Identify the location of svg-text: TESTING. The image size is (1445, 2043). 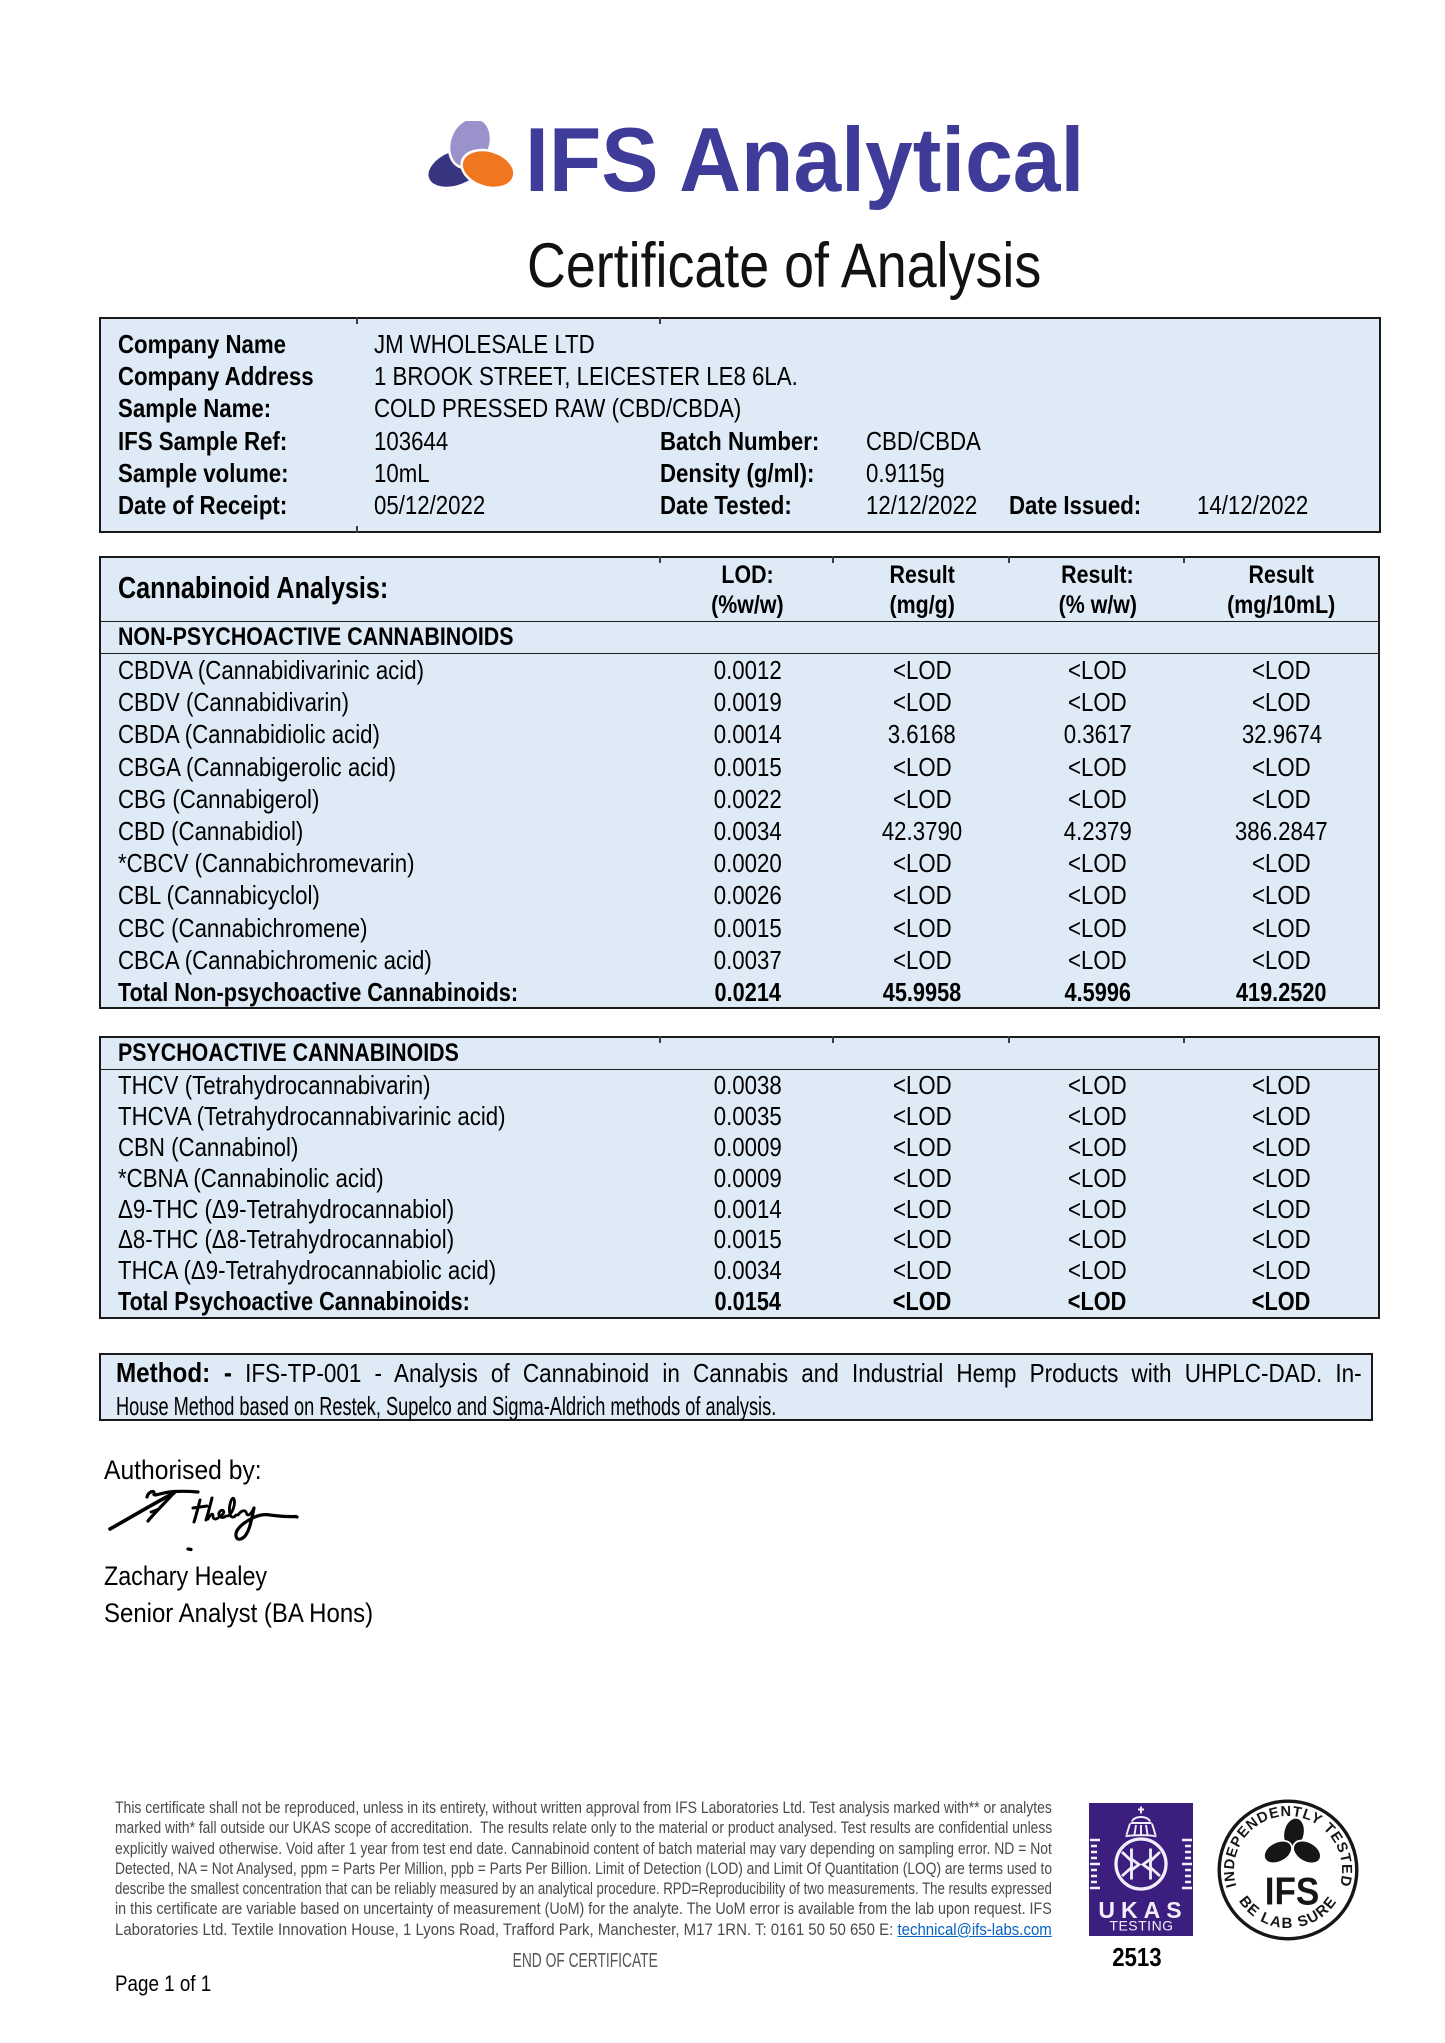
(1141, 1926).